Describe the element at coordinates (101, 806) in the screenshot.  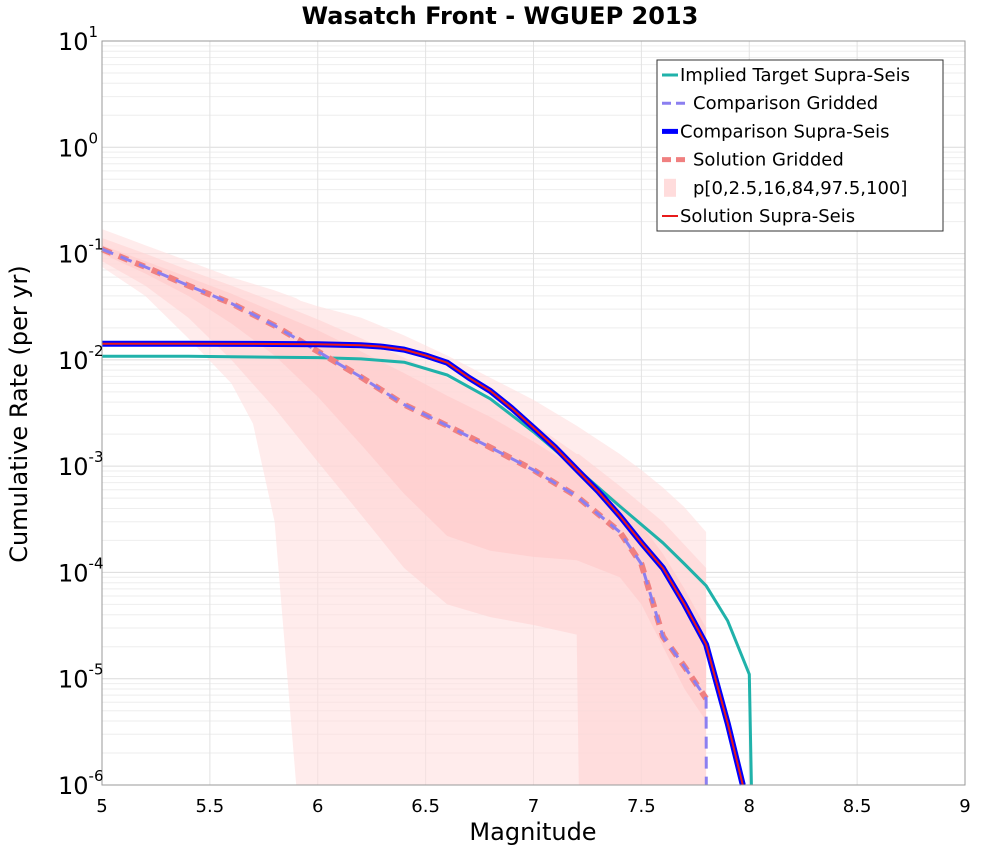
I see `x-tick-label: 5` at that location.